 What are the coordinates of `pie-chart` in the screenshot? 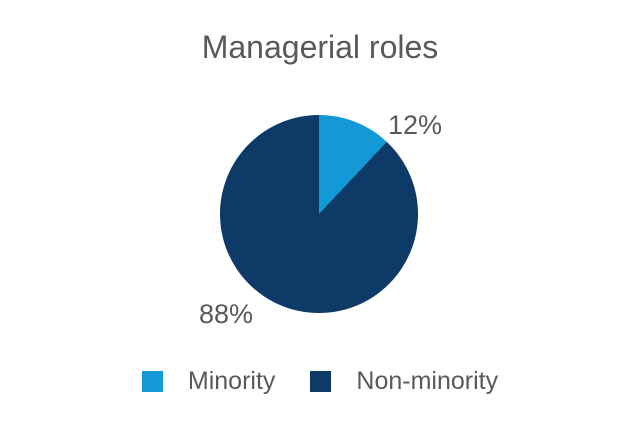 It's located at (319, 214).